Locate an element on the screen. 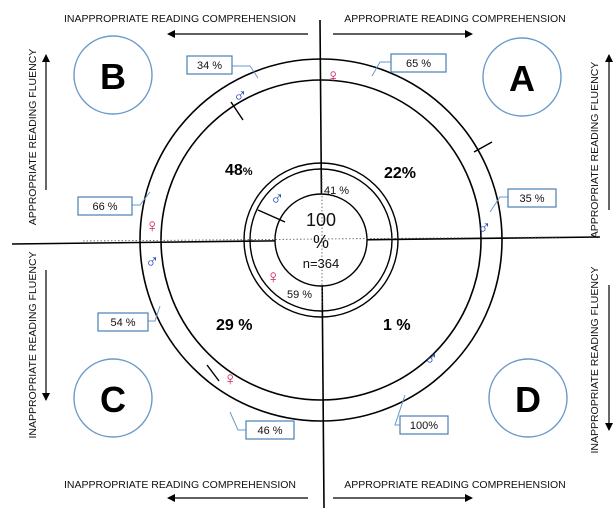  callout-b-male-text: 34 % is located at coordinates (209, 66).